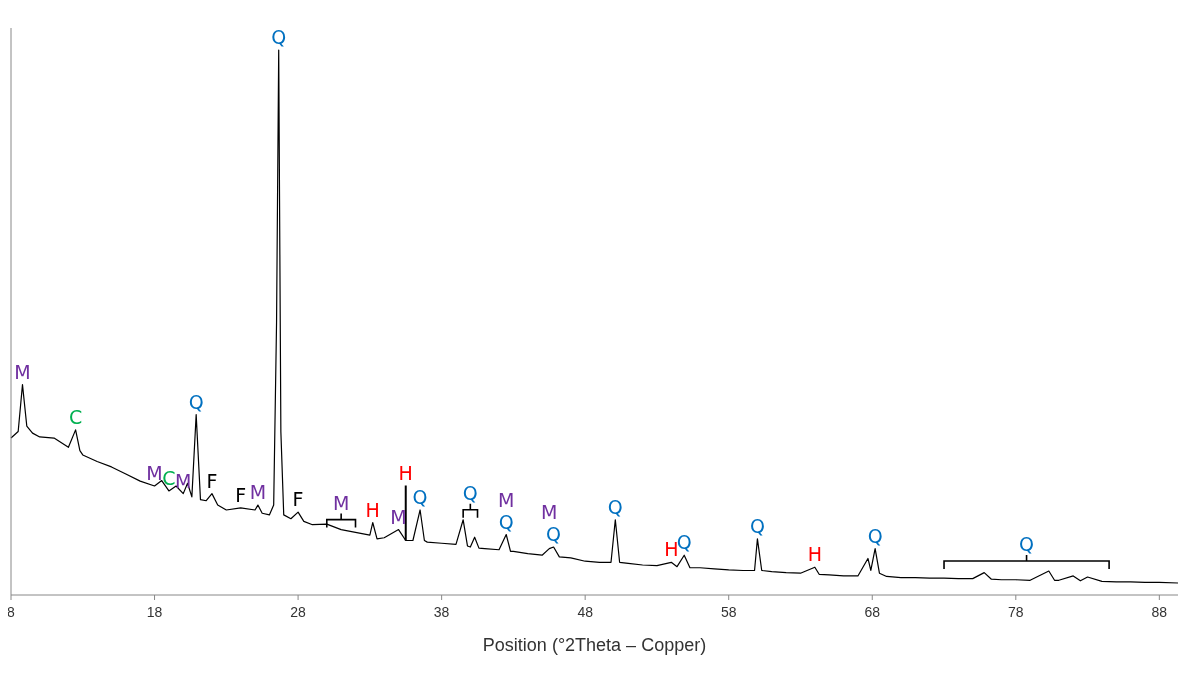 The image size is (1186, 673). Describe the element at coordinates (441, 612) in the screenshot. I see `x-tick-label: 38` at that location.